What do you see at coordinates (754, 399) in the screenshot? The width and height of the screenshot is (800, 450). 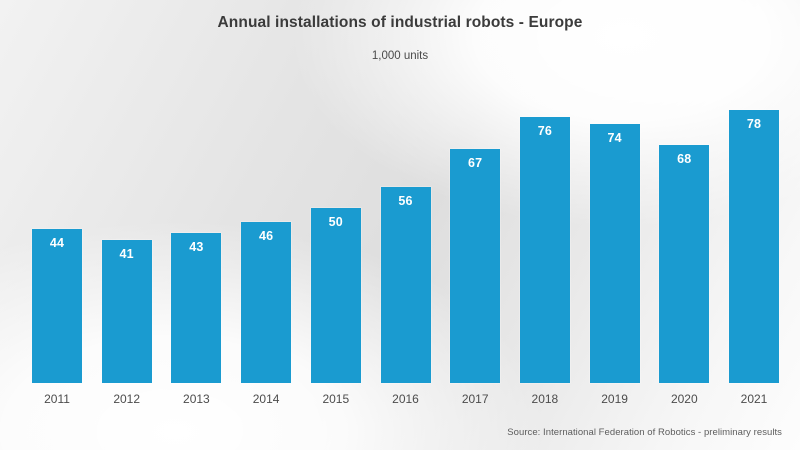 I see `x-axis-tick-label: 2021` at bounding box center [754, 399].